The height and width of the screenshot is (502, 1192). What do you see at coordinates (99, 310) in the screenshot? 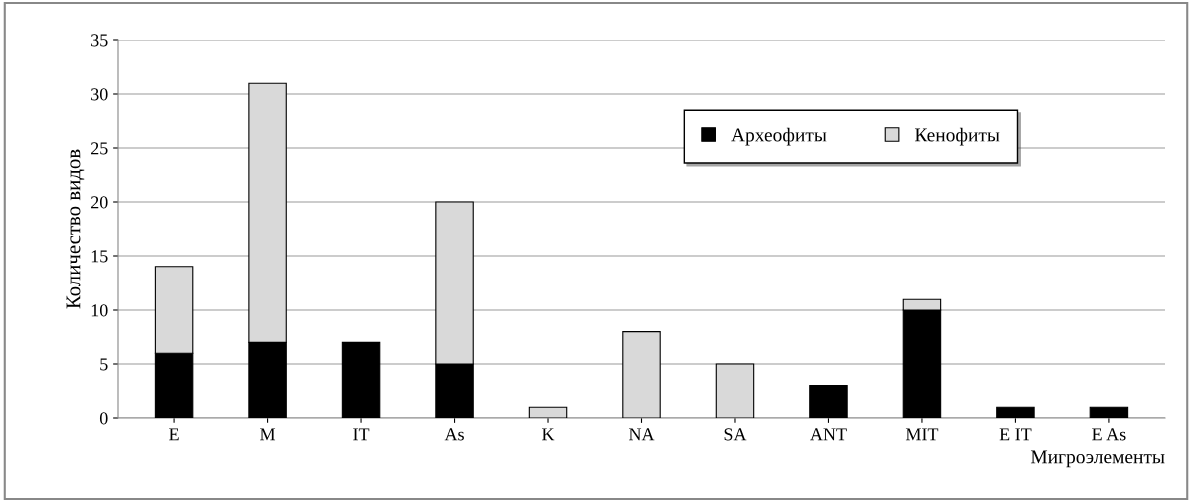
I see `y-tick-label: 10` at bounding box center [99, 310].